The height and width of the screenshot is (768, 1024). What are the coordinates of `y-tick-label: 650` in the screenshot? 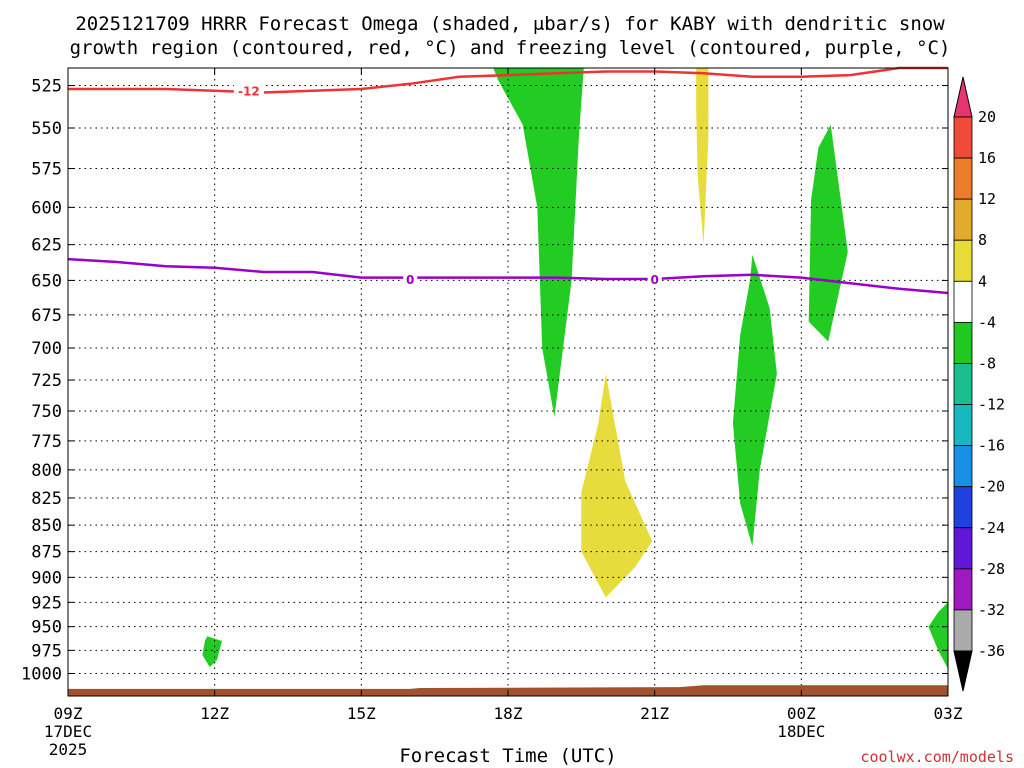 It's located at (46, 281).